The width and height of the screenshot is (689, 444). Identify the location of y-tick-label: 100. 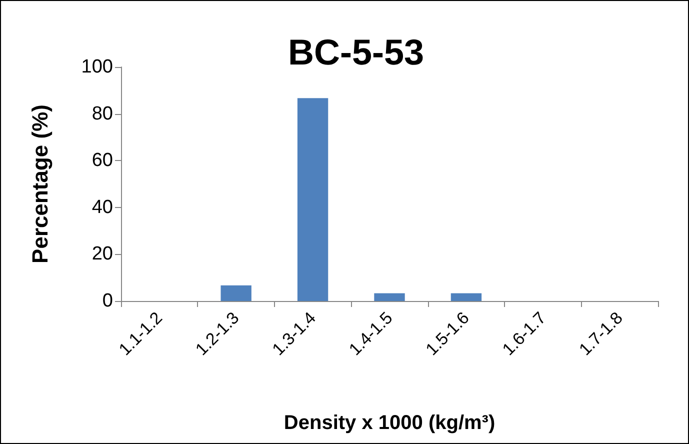
(97, 67).